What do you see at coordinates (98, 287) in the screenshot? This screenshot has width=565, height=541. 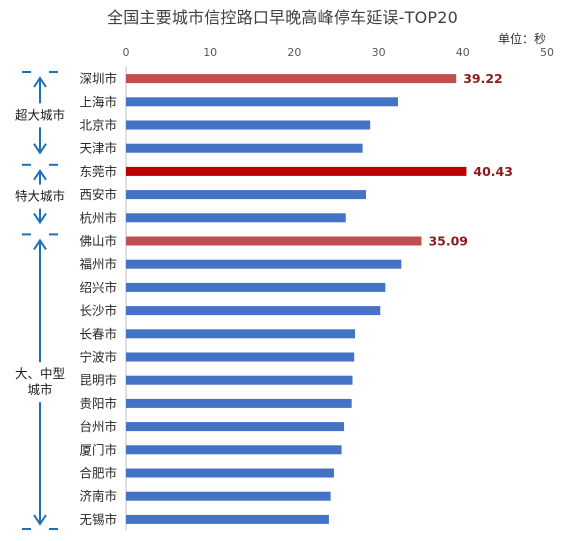 I see `category-label: 绍兴市` at bounding box center [98, 287].